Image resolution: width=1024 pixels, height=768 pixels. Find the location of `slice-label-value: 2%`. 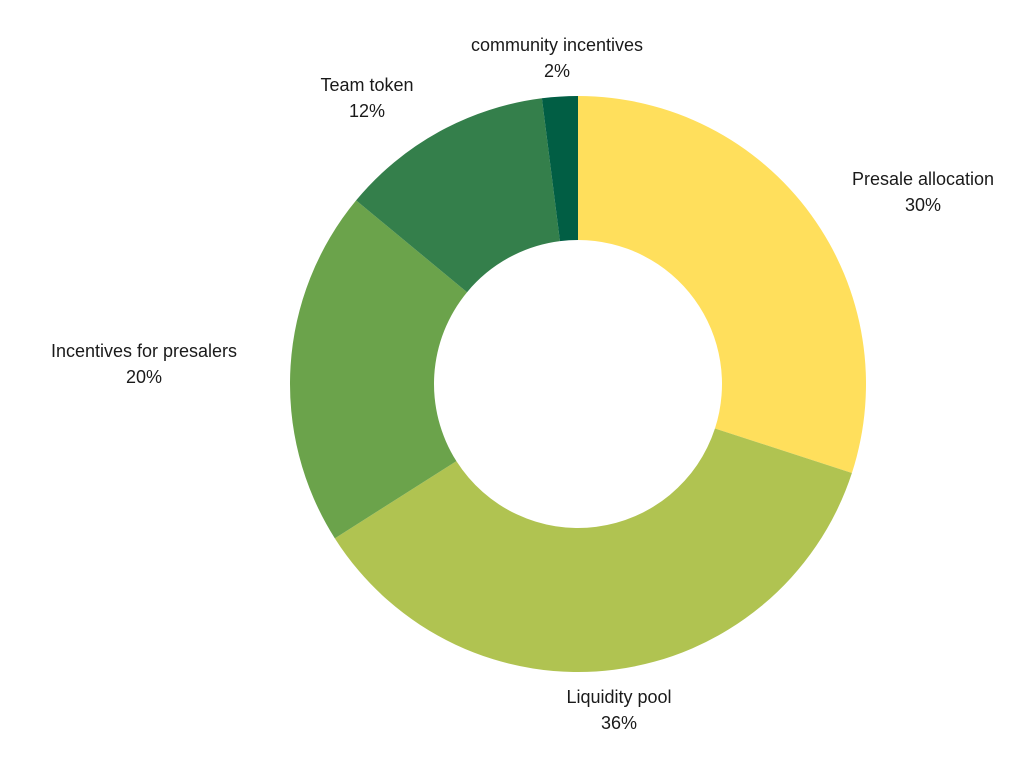

slice-label-value: 2% is located at coordinates (557, 71).